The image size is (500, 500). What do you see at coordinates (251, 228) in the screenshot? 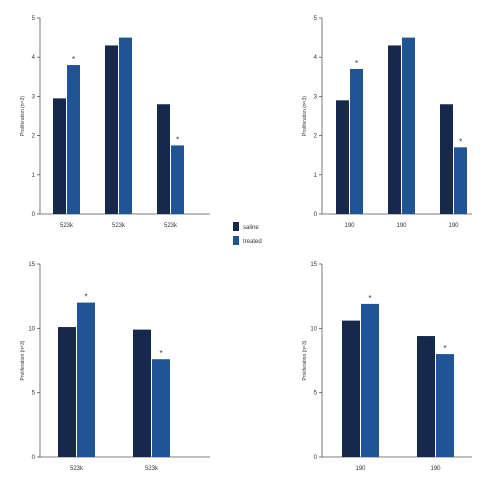
I see `legend-label-saline: saline` at bounding box center [251, 228].